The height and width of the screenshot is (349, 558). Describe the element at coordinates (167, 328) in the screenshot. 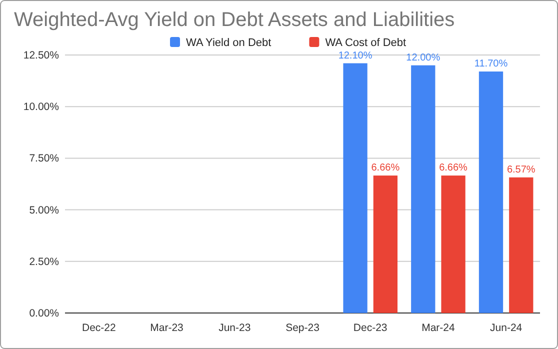

I see `x-tick-label: Mar-23` at that location.